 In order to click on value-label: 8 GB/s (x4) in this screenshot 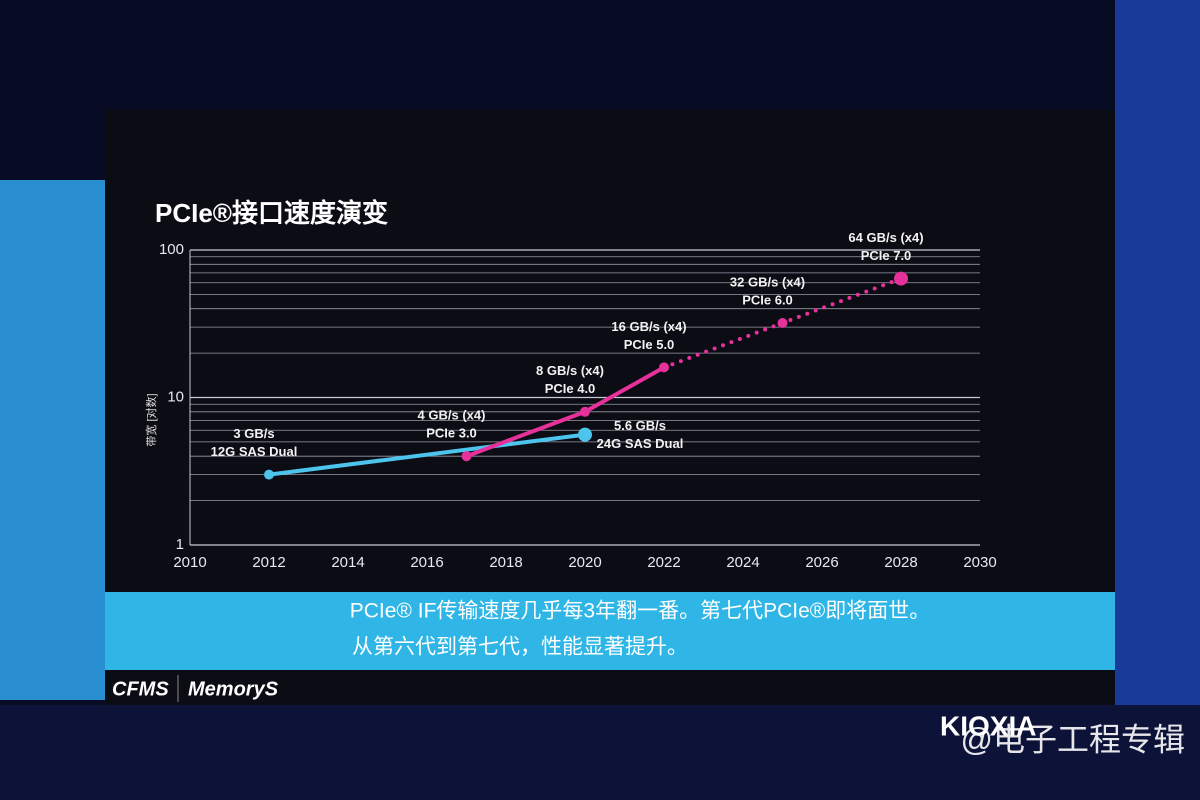, I will do `click(570, 370)`.